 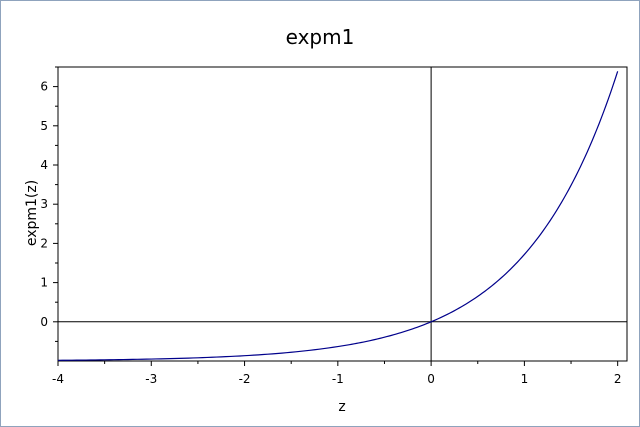 I want to click on y-tick-label: 2, so click(x=44, y=243).